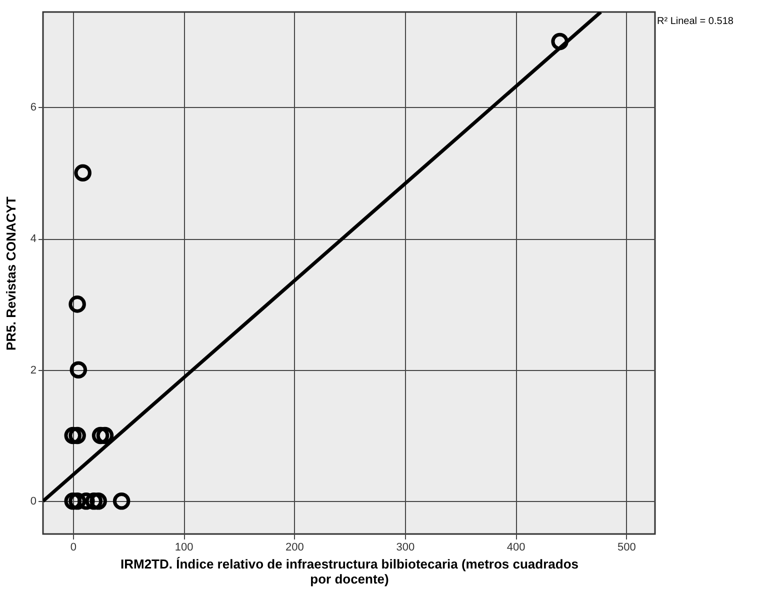 This screenshot has width=770, height=607. I want to click on x-tick-label: 100, so click(184, 548).